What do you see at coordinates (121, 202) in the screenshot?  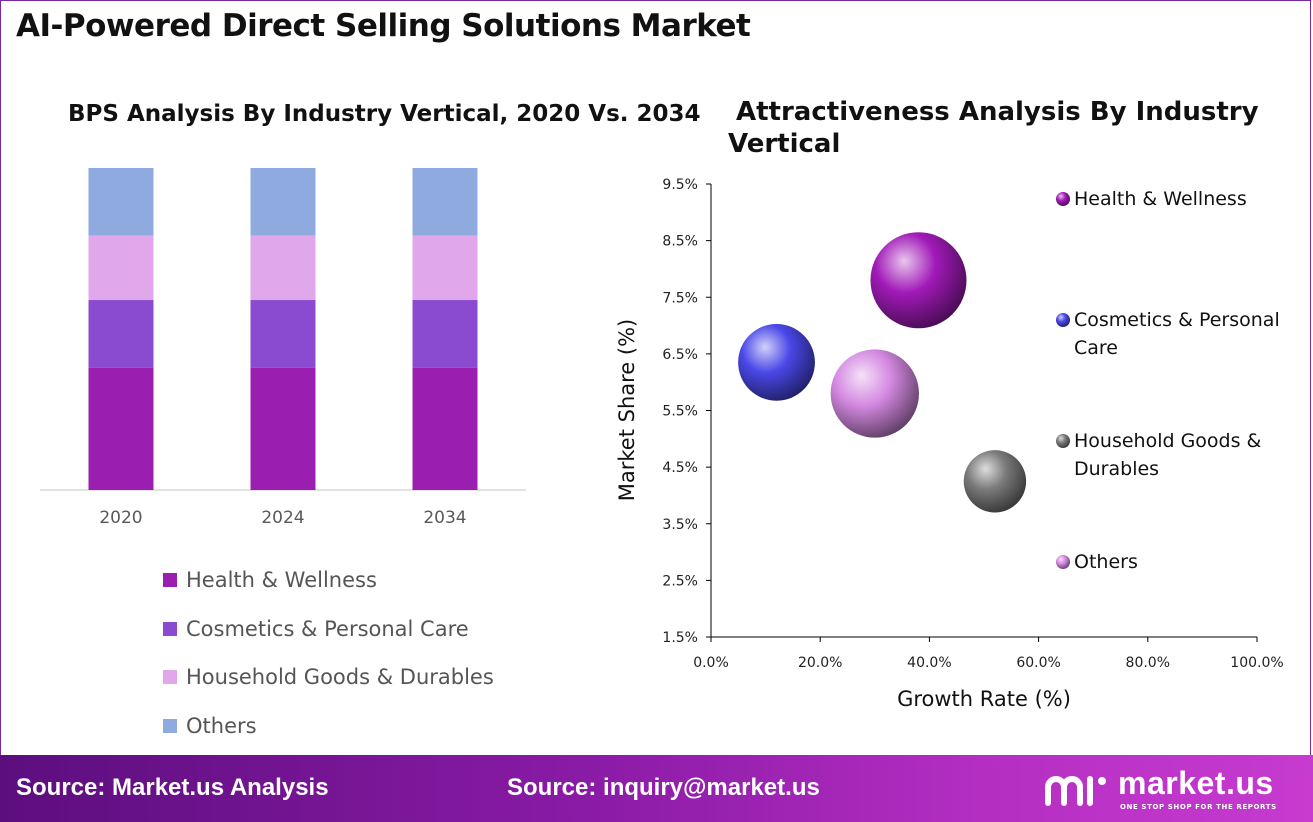 I see `bar-2020-others` at bounding box center [121, 202].